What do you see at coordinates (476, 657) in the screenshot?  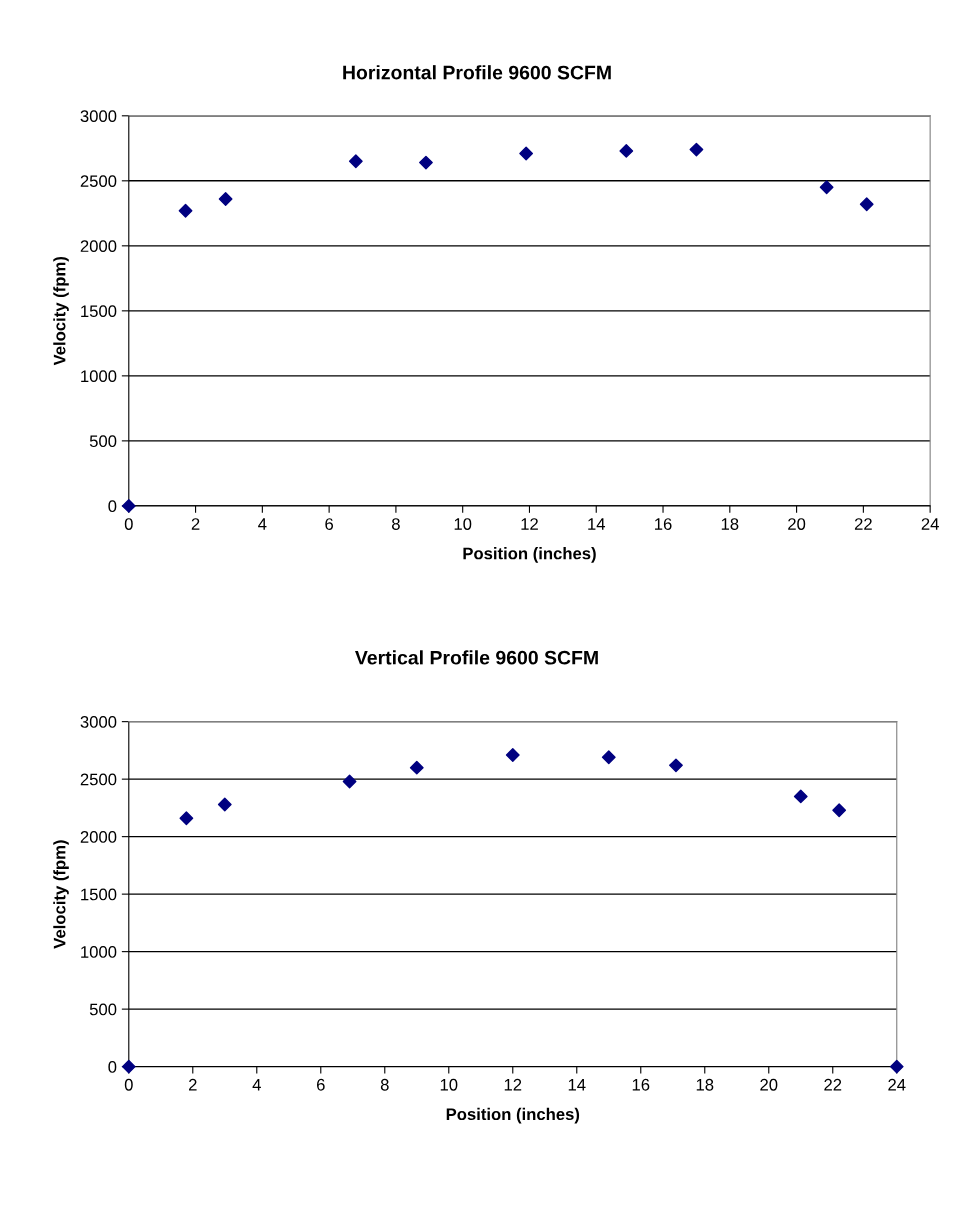 I see `chart-title: Vertical Profile 9600 SCFM` at bounding box center [476, 657].